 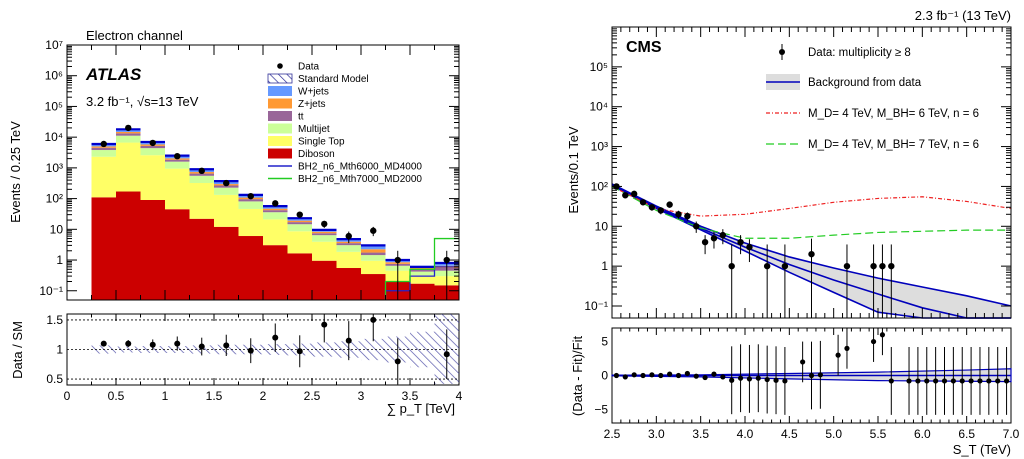 I want to click on stack-bar-w-jets, so click(x=373, y=247).